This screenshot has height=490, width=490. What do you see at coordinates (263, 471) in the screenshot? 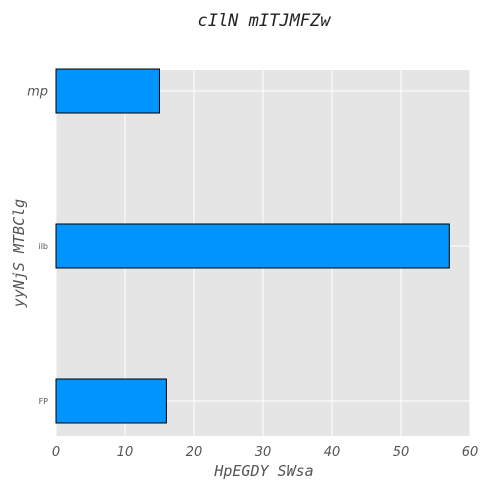
I see `x-axis-label: HpEGDY SWsa` at bounding box center [263, 471].